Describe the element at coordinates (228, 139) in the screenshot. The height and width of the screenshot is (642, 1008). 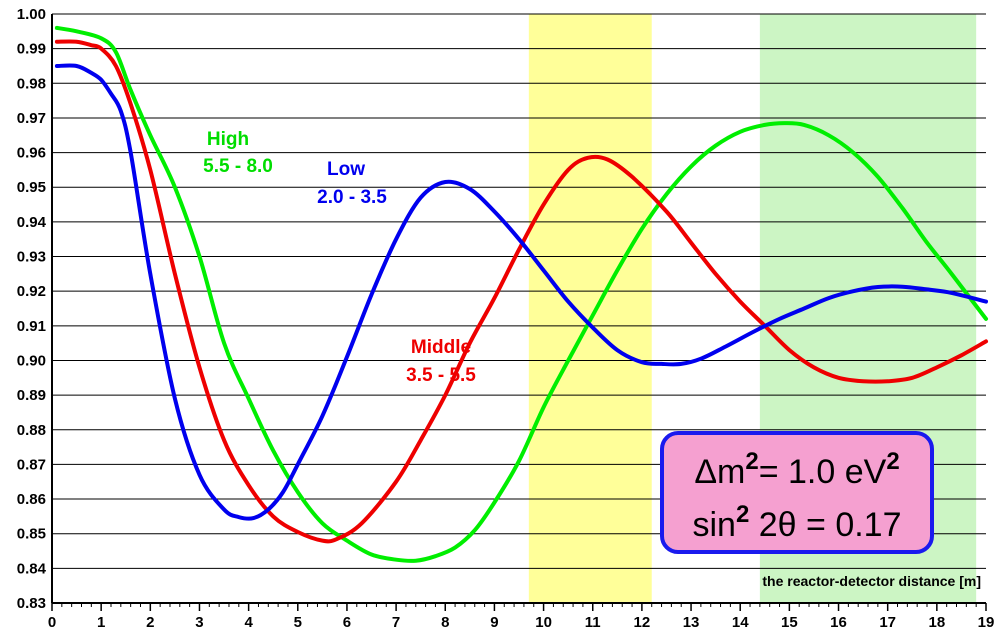
I see `annotation-high-label: High` at that location.